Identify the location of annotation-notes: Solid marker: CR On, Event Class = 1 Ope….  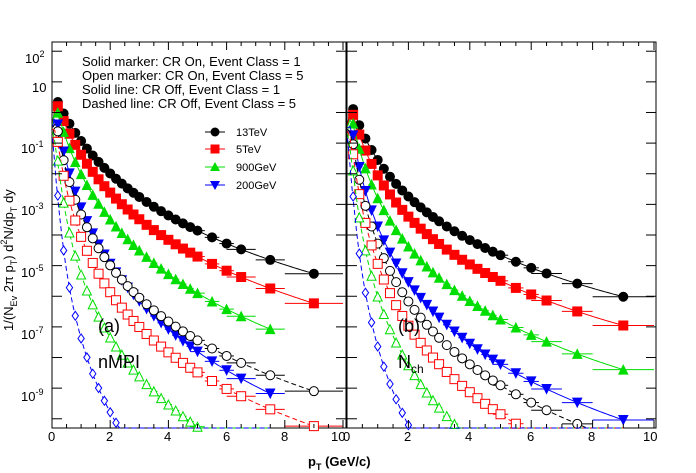
(192, 82).